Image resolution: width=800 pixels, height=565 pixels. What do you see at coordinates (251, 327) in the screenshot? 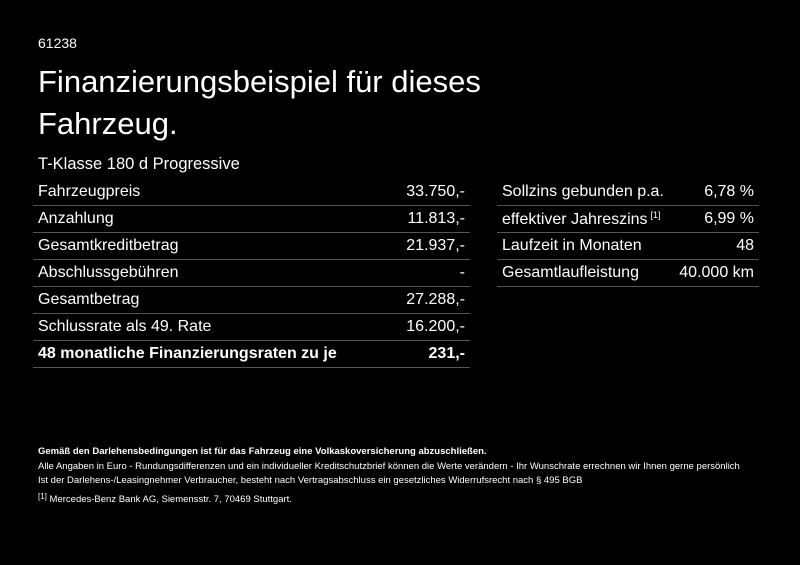
I see `table-row: Schlussrate als 49. Rate 16.200,-` at bounding box center [251, 327].